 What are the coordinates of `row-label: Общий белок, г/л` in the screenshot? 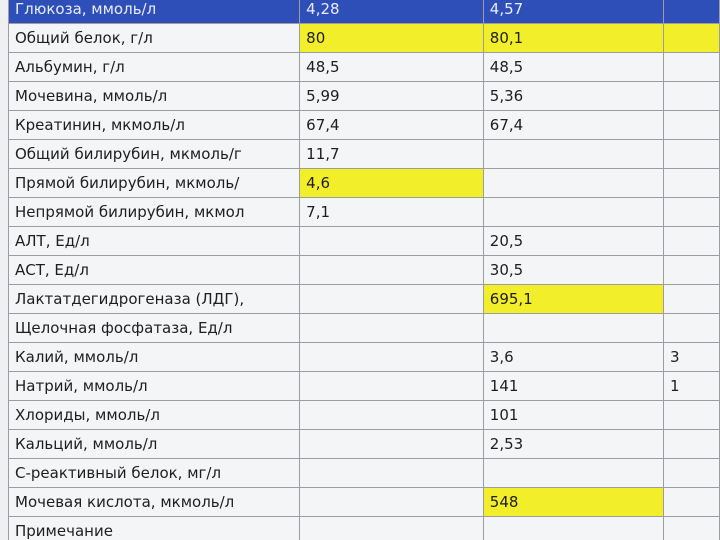 It's located at (154, 38).